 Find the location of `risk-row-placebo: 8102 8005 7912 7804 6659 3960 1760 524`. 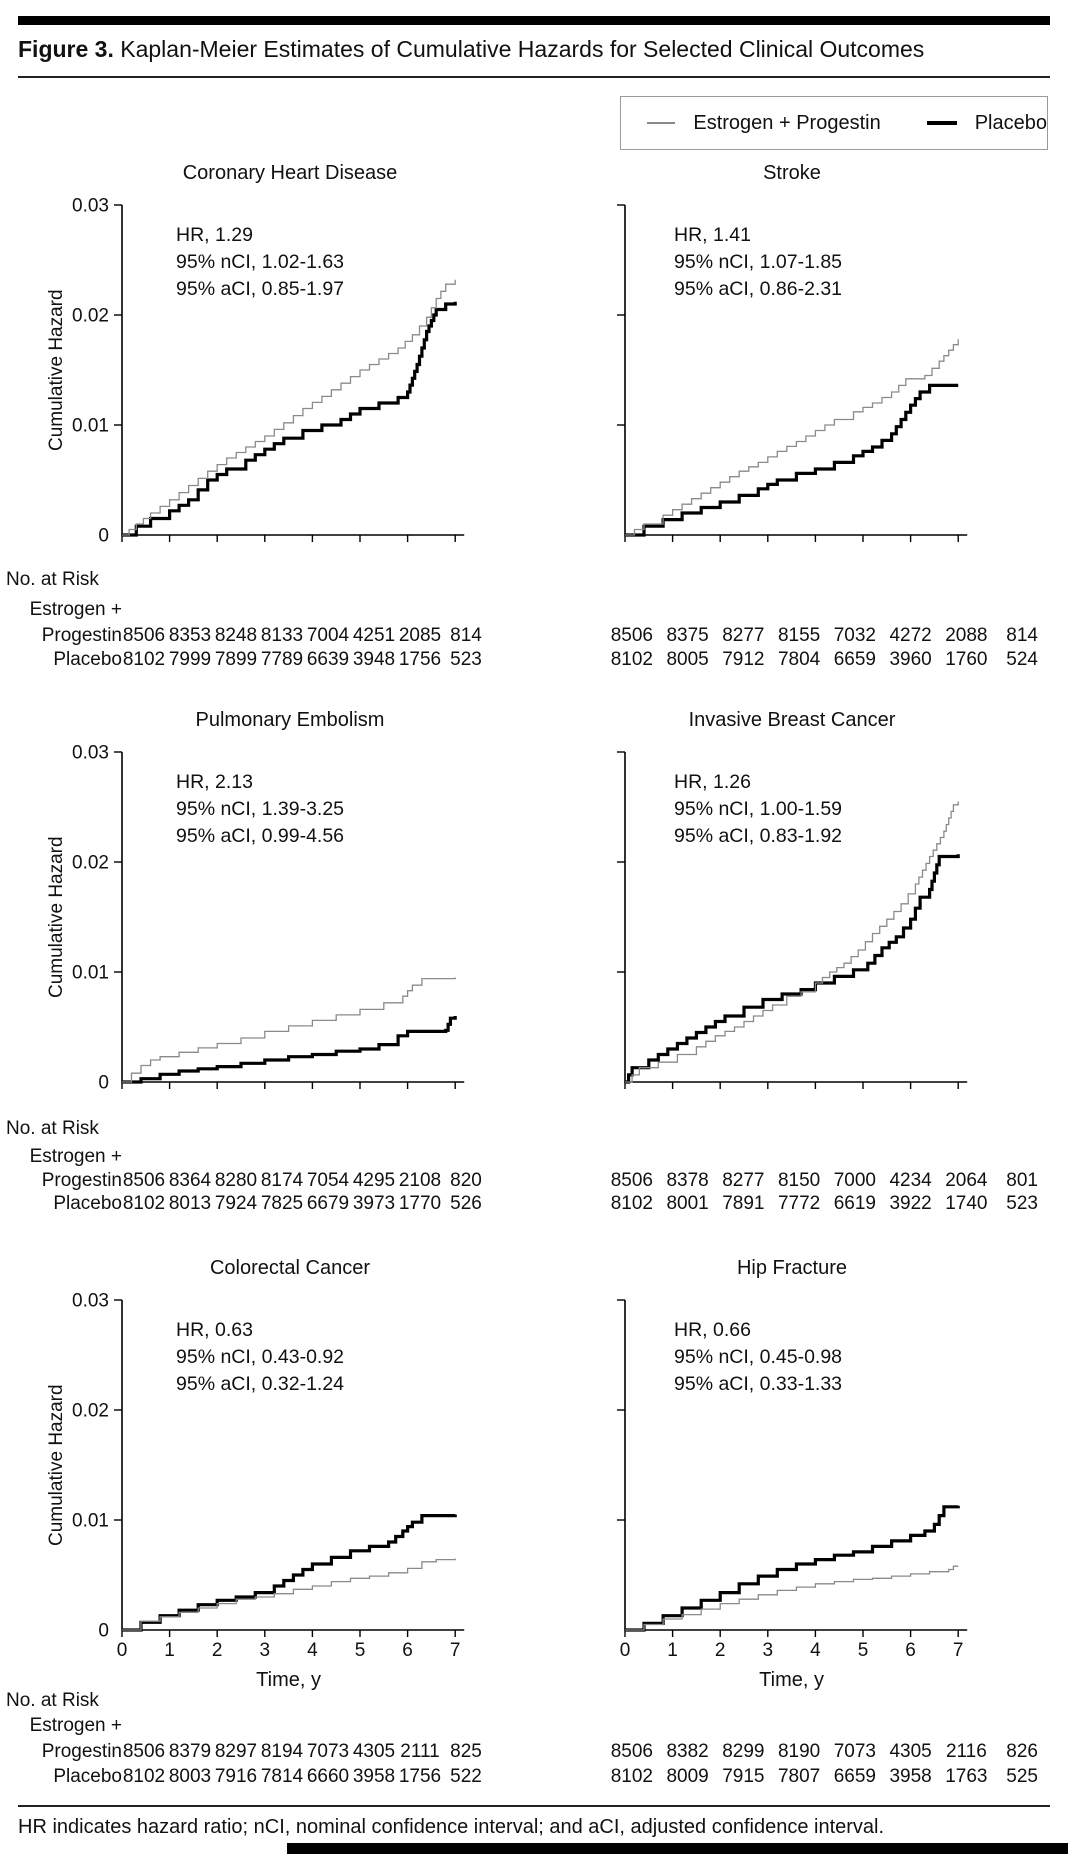

risk-row-placebo: 8102 8005 7912 7804 6659 3960 1760 524 is located at coordinates (801, 660).